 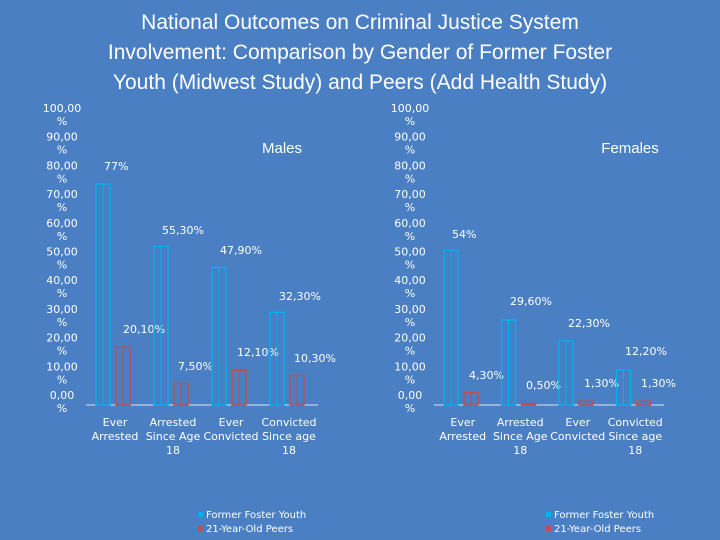 What do you see at coordinates (486, 375) in the screenshot?
I see `data-label-21-year-old-peers: 4,30%` at bounding box center [486, 375].